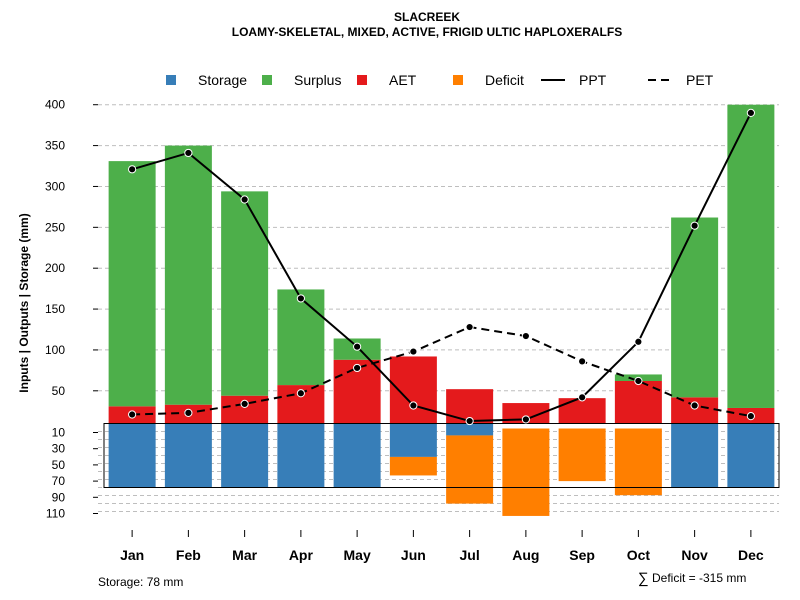 Image resolution: width=800 pixels, height=600 pixels. I want to click on bar-aet-jun, so click(413, 390).